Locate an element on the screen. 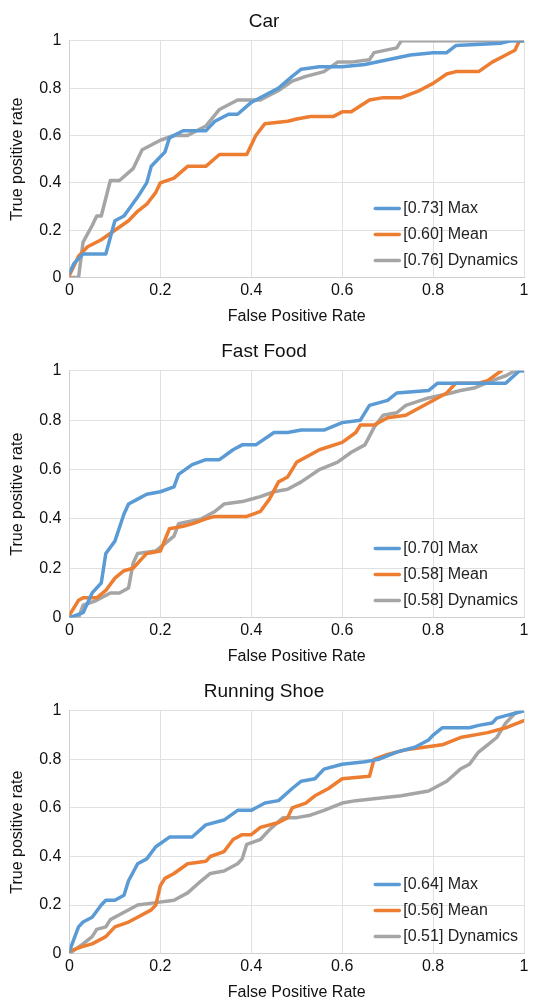  legend-label: [0.58] Mean is located at coordinates (445, 574).